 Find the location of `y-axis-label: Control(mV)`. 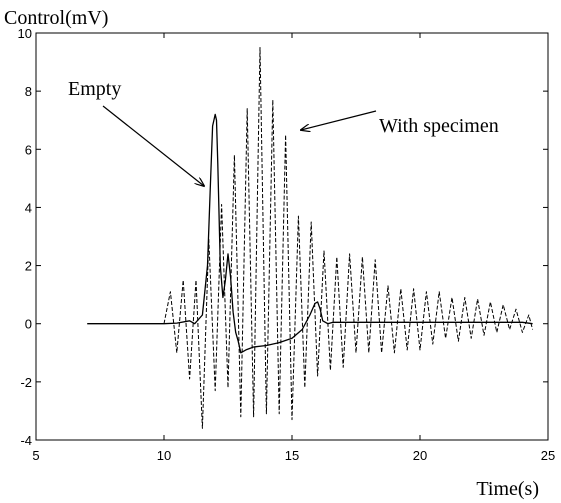

y-axis-label: Control(mV) is located at coordinates (56, 18).